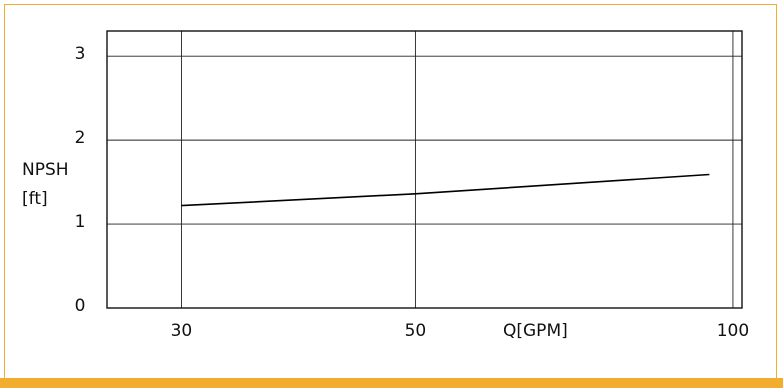 This screenshot has height=388, width=783. I want to click on series-layer, so click(445, 190).